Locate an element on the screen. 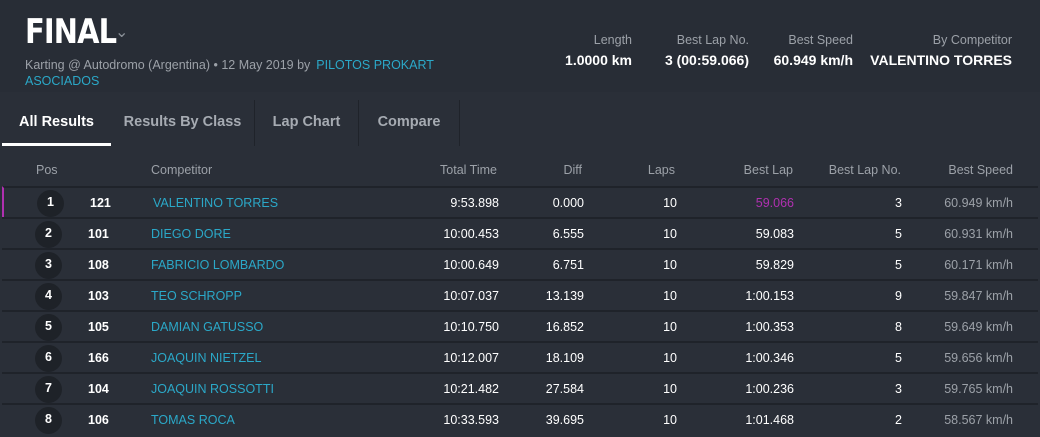  kart-number: 166 is located at coordinates (98, 358).